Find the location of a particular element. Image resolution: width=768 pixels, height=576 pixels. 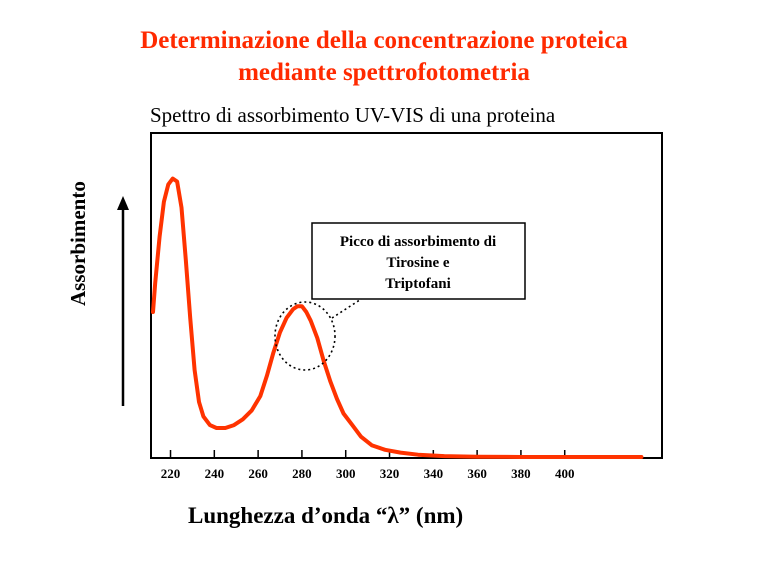

x-tick-label: 300 is located at coordinates (346, 473).